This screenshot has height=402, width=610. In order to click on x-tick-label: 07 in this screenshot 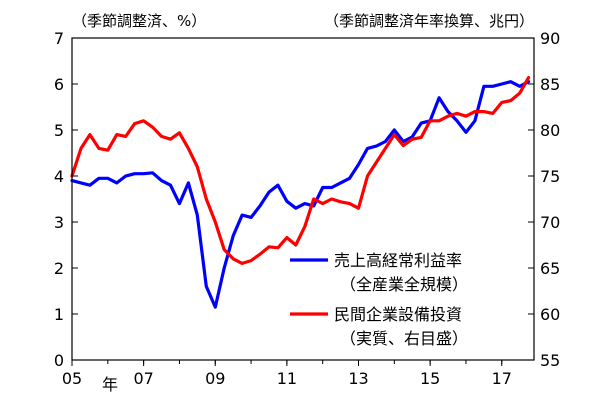, I will do `click(143, 378)`.